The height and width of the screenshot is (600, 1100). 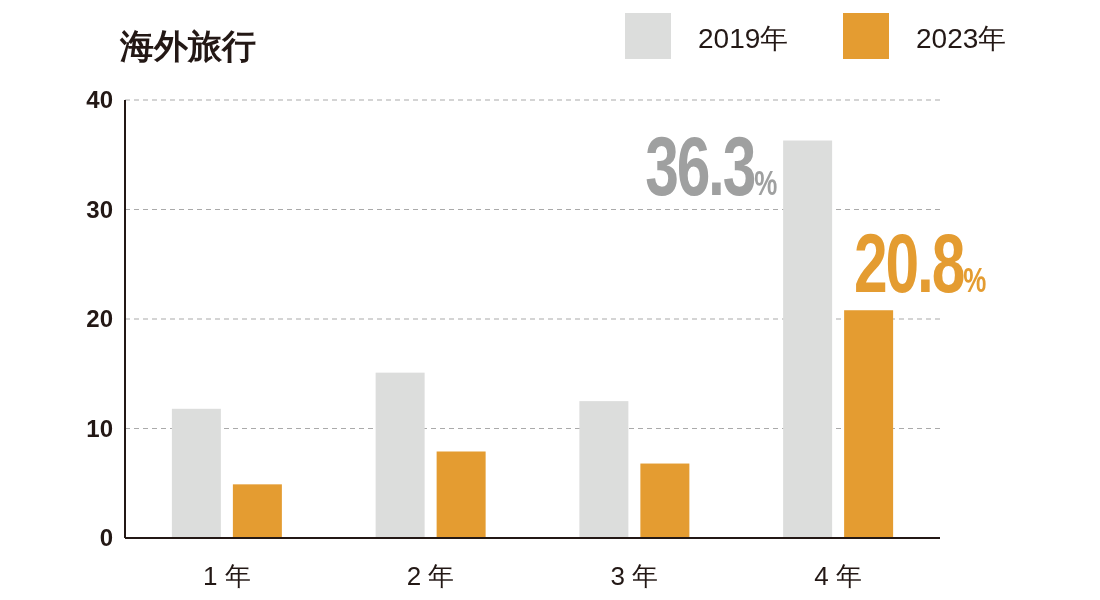 I want to click on y-tick-label: 20, so click(x=99, y=318).